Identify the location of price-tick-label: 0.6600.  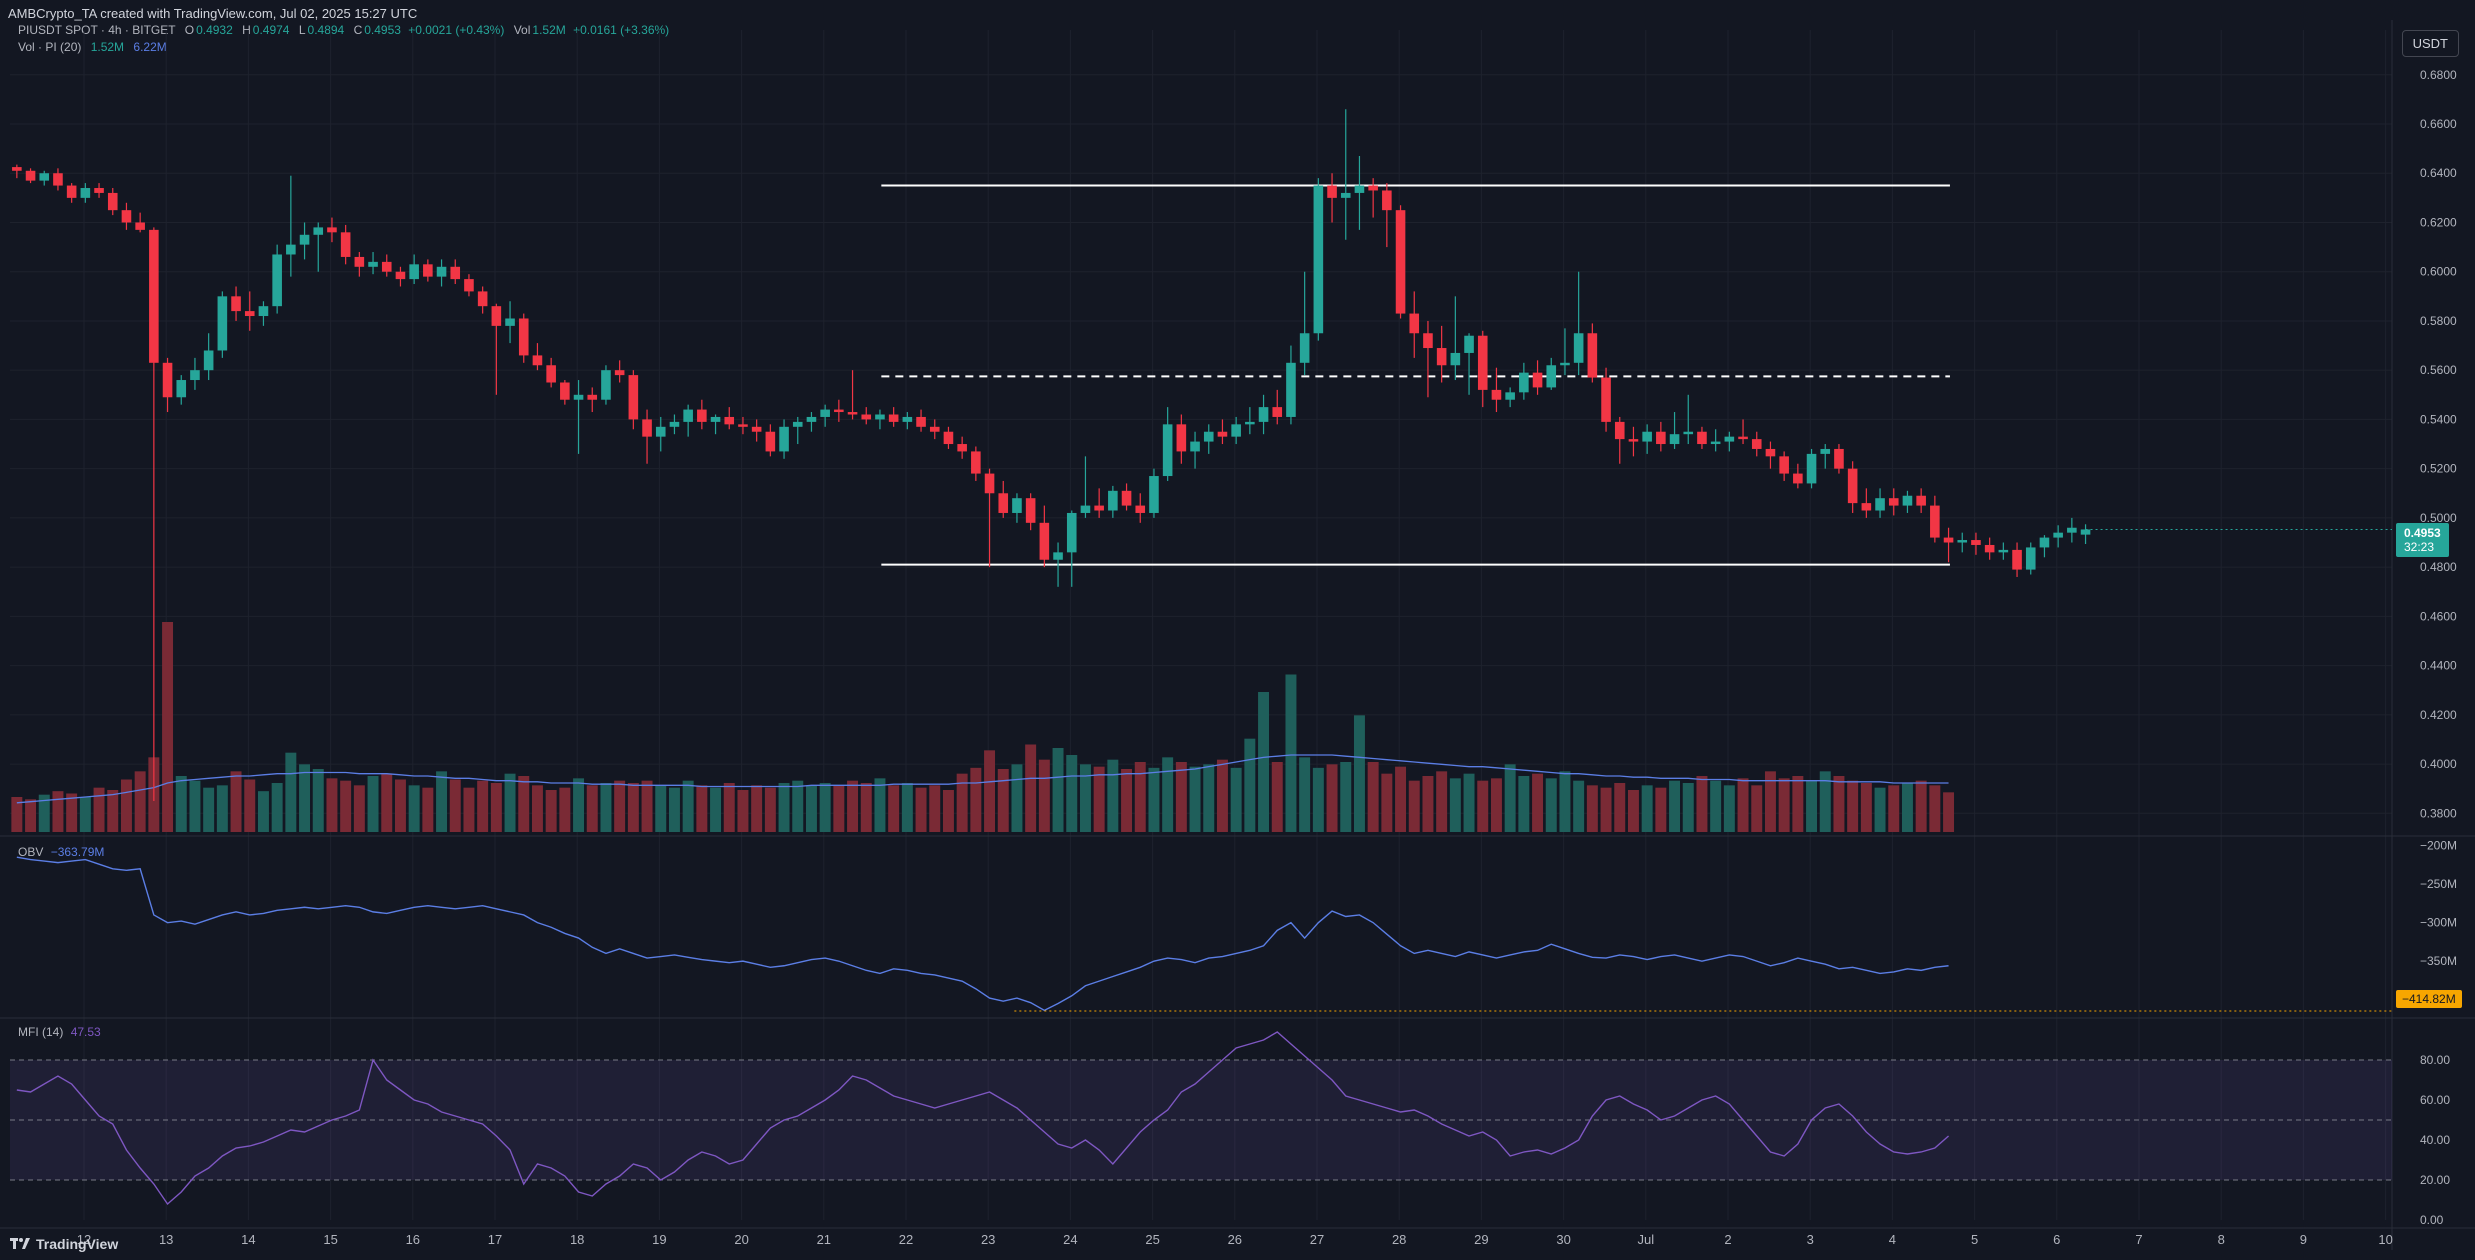
(2438, 124).